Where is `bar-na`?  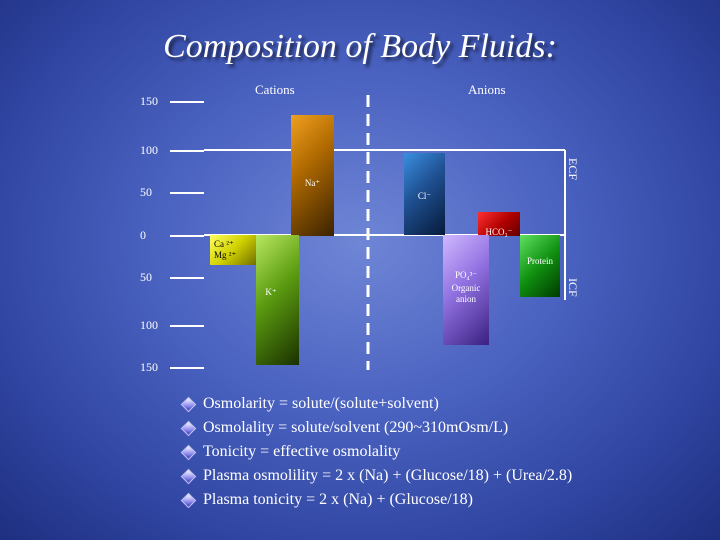 bar-na is located at coordinates (312, 175).